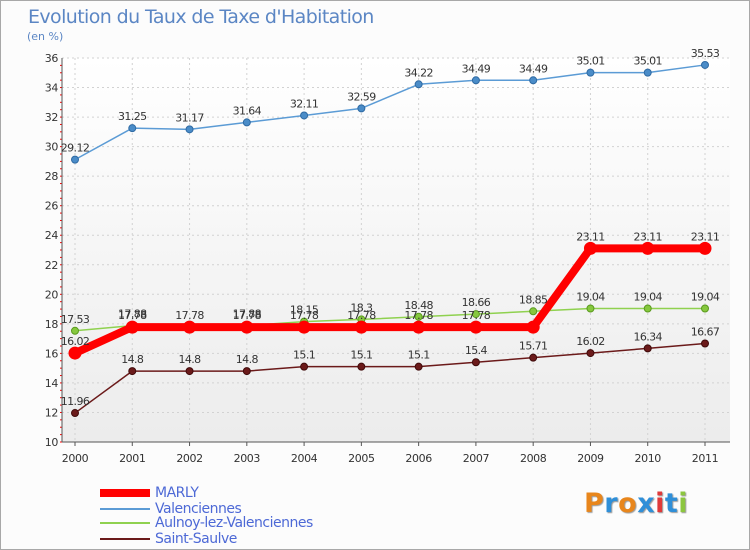 This screenshot has width=750, height=550. What do you see at coordinates (52, 235) in the screenshot?
I see `y-tick-label: 24` at bounding box center [52, 235].